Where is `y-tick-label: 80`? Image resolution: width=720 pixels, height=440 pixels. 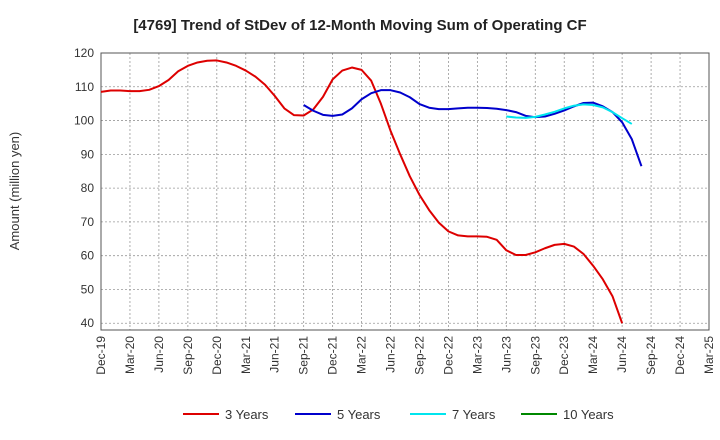
y-tick-label: 80 is located at coordinates (88, 188).